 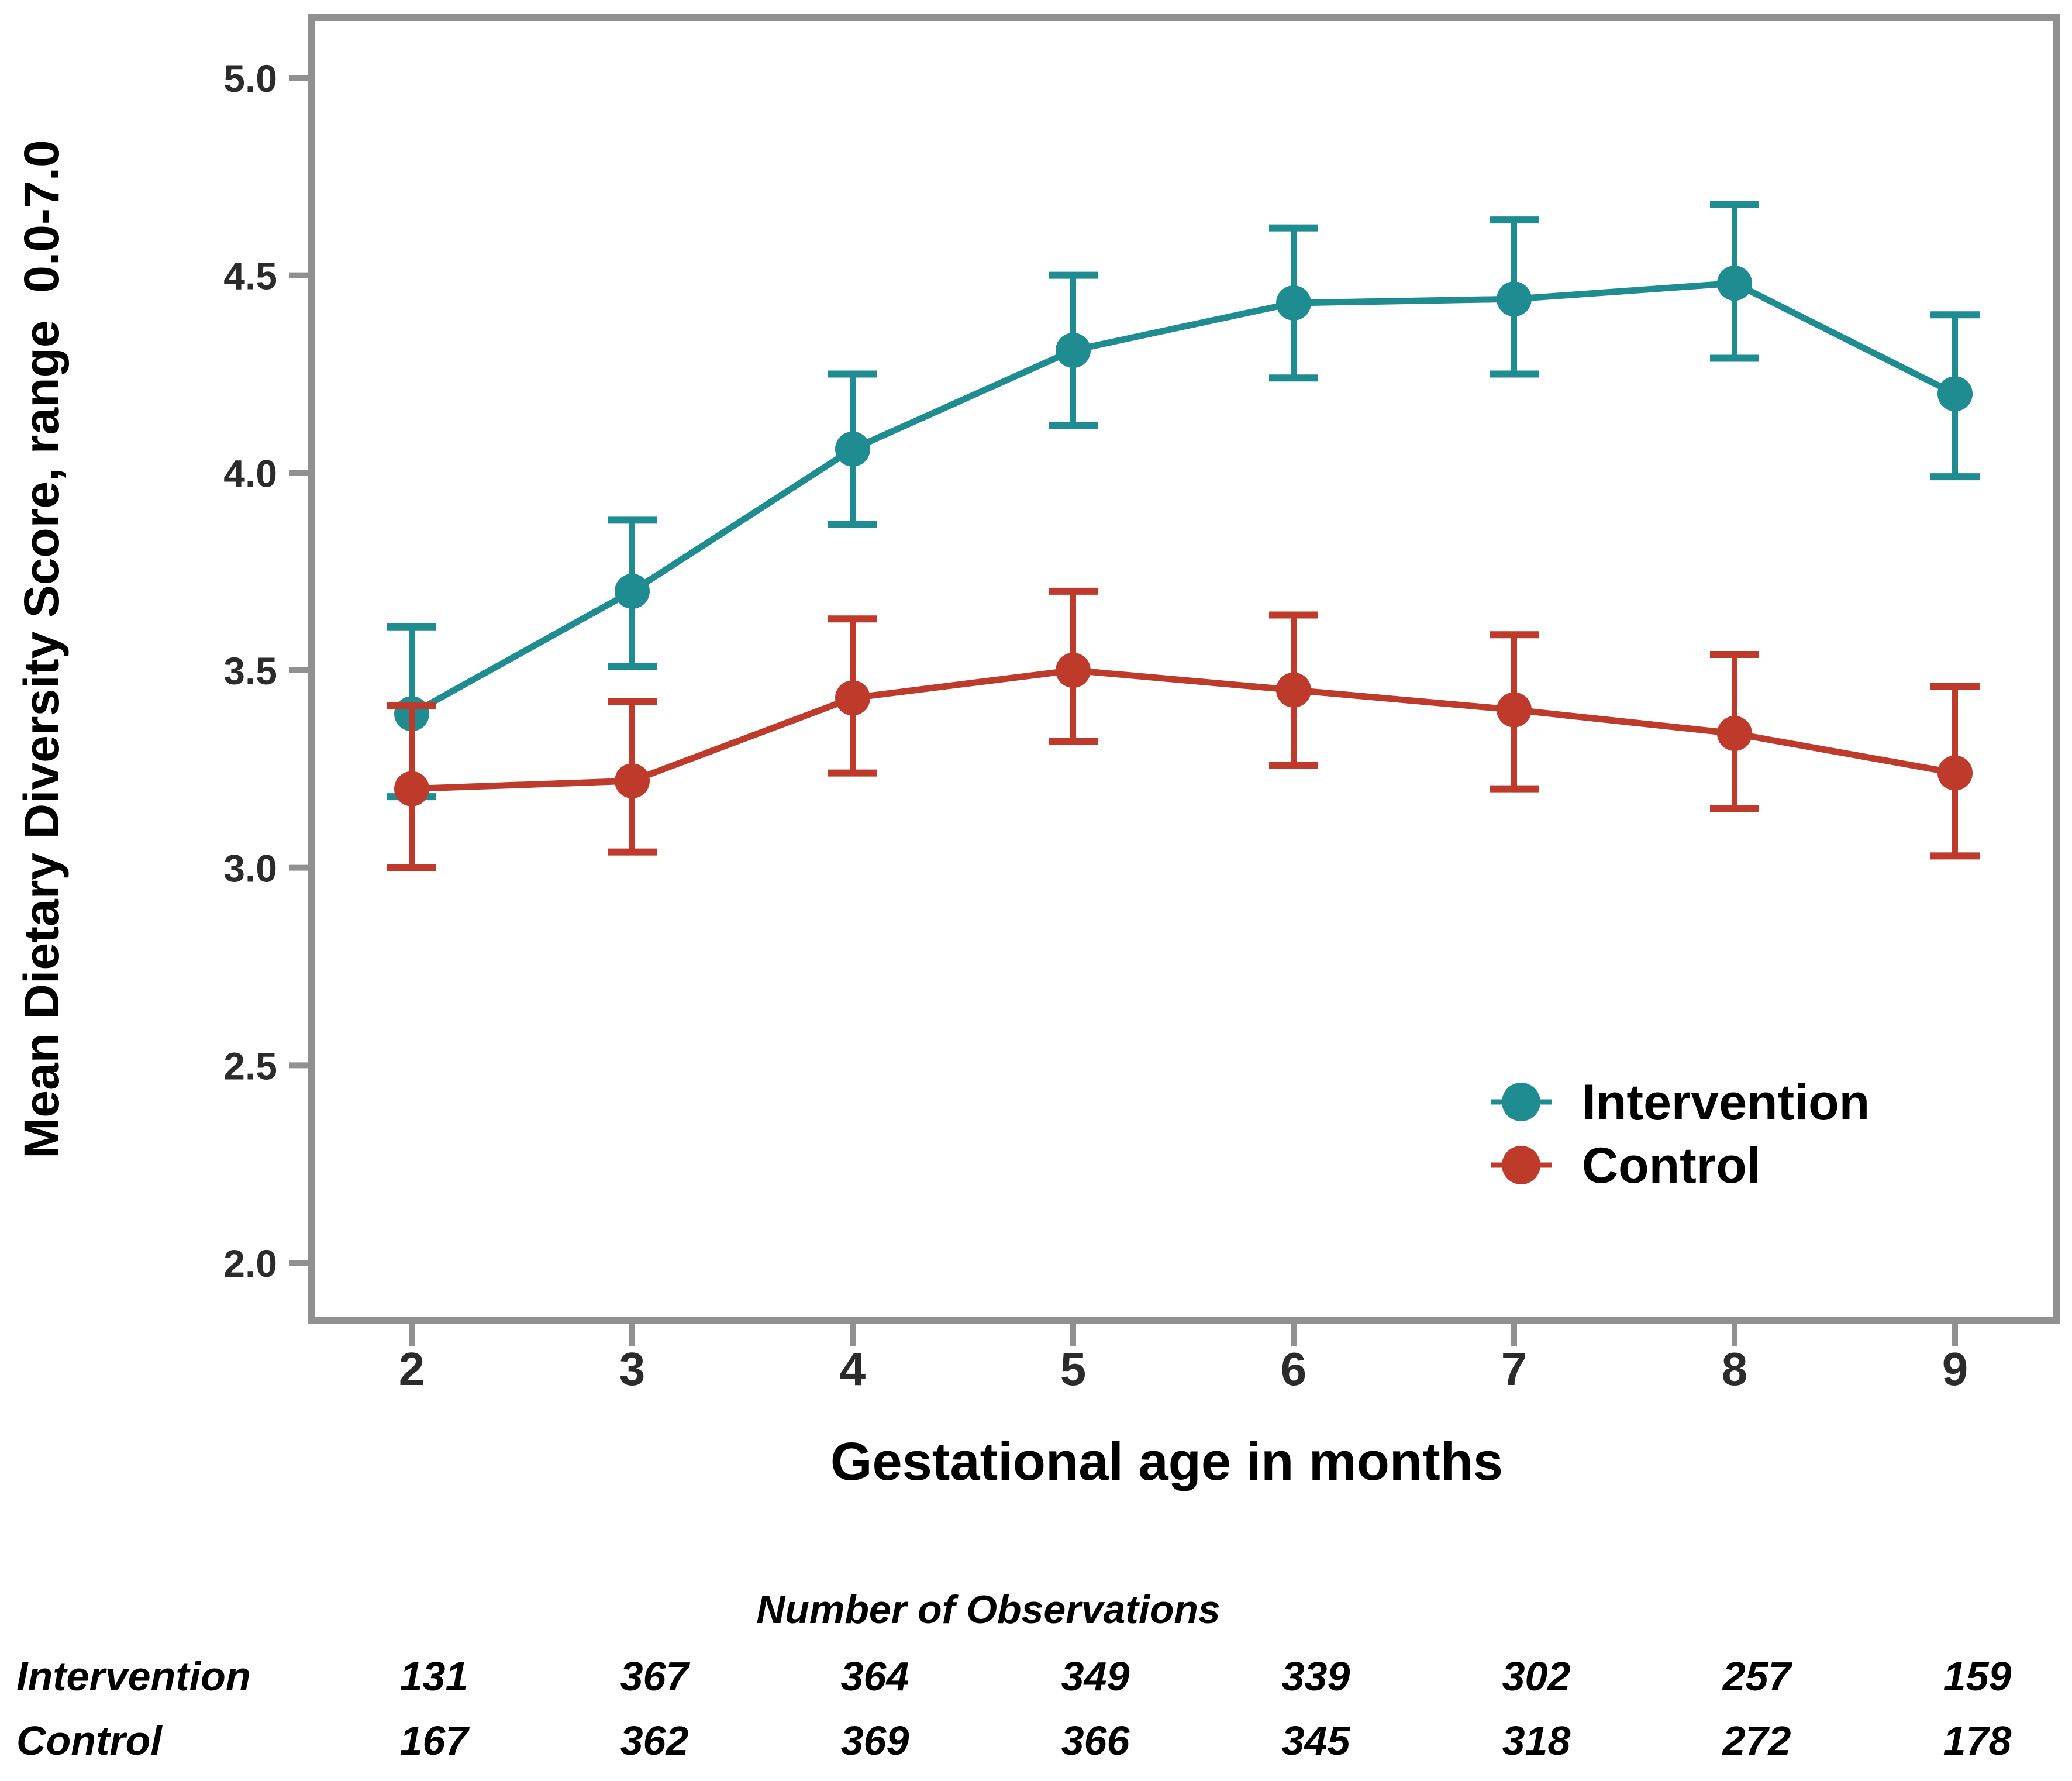 I want to click on series-line, so click(x=1183, y=730).